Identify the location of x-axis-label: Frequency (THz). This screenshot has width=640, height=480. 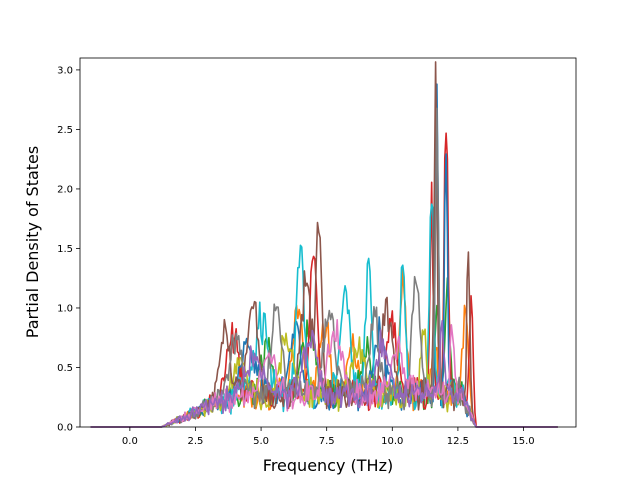
(328, 465).